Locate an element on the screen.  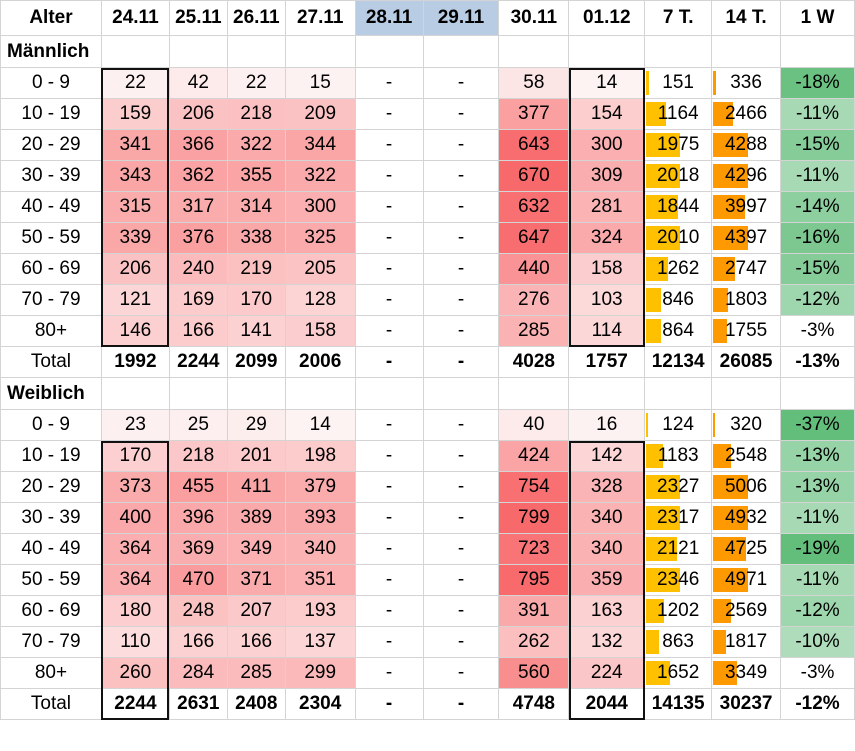
daily-value: 364 is located at coordinates (135, 549).